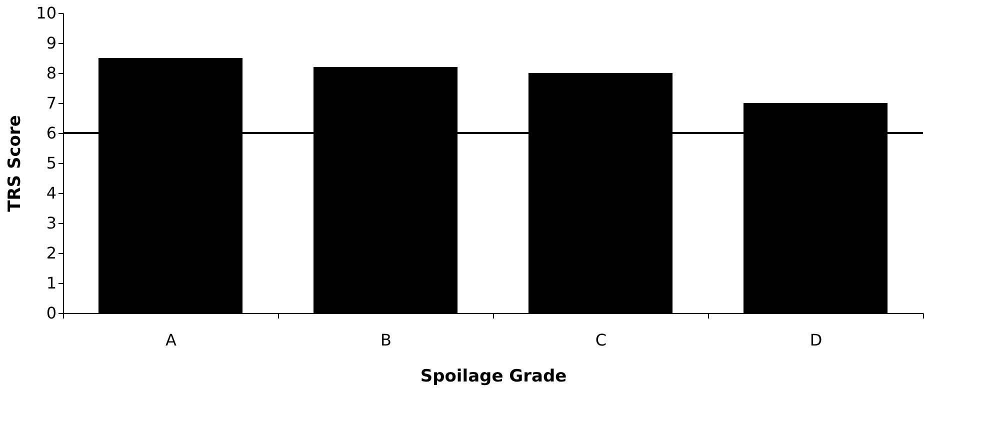 Image resolution: width=989 pixels, height=445 pixels. What do you see at coordinates (51, 283) in the screenshot?
I see `y-tick-label: 1` at bounding box center [51, 283].